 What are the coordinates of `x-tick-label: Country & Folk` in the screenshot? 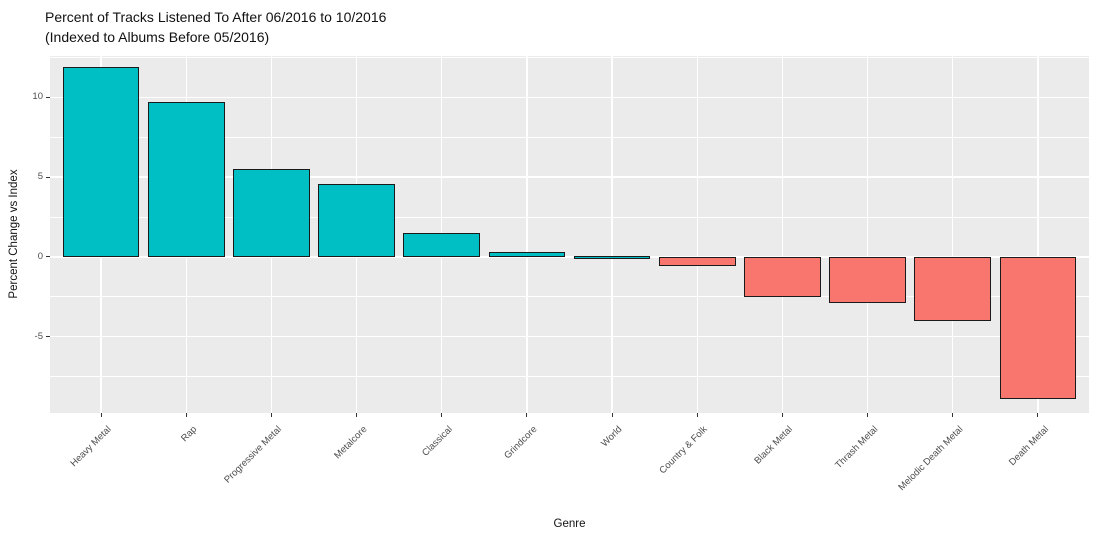 It's located at (684, 450).